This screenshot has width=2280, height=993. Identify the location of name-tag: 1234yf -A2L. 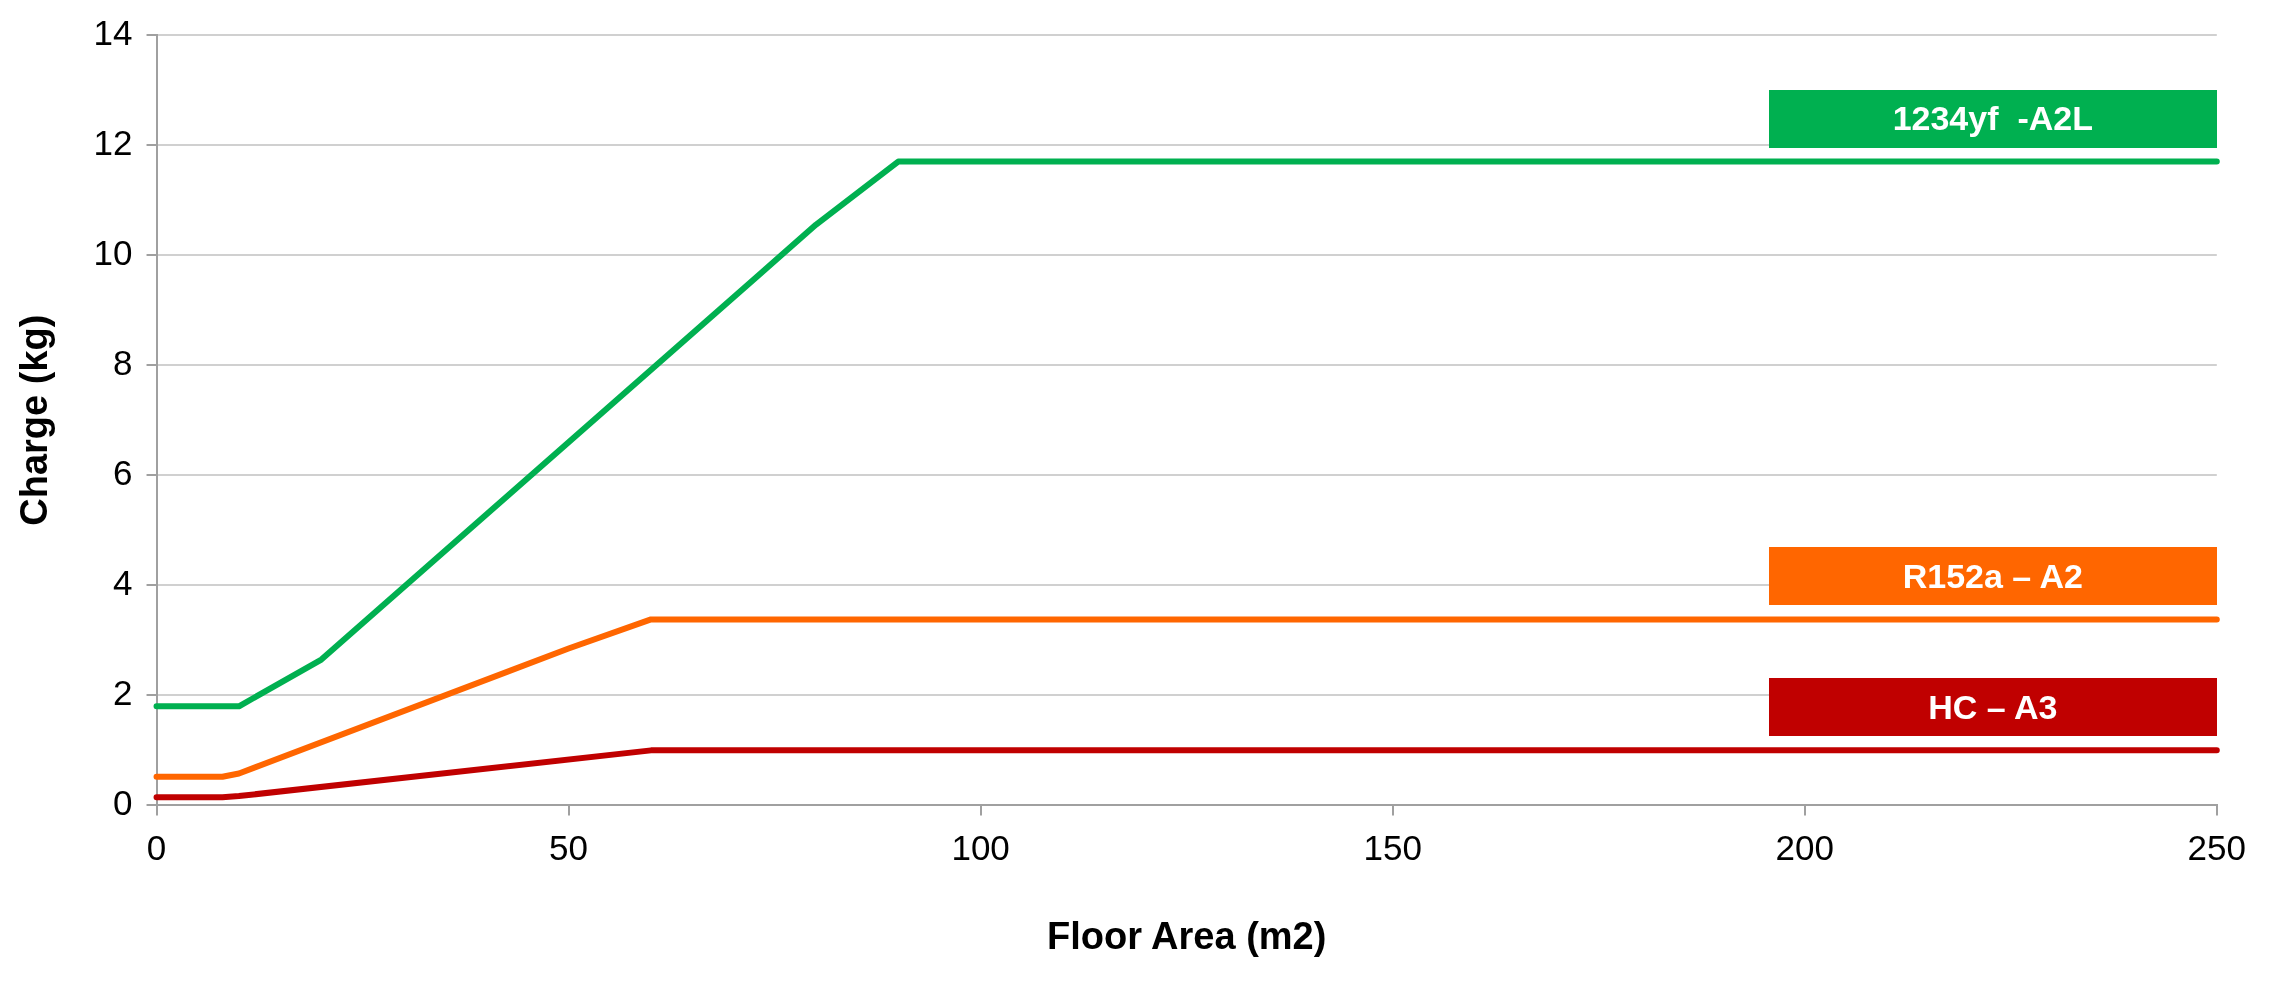
(1992, 118).